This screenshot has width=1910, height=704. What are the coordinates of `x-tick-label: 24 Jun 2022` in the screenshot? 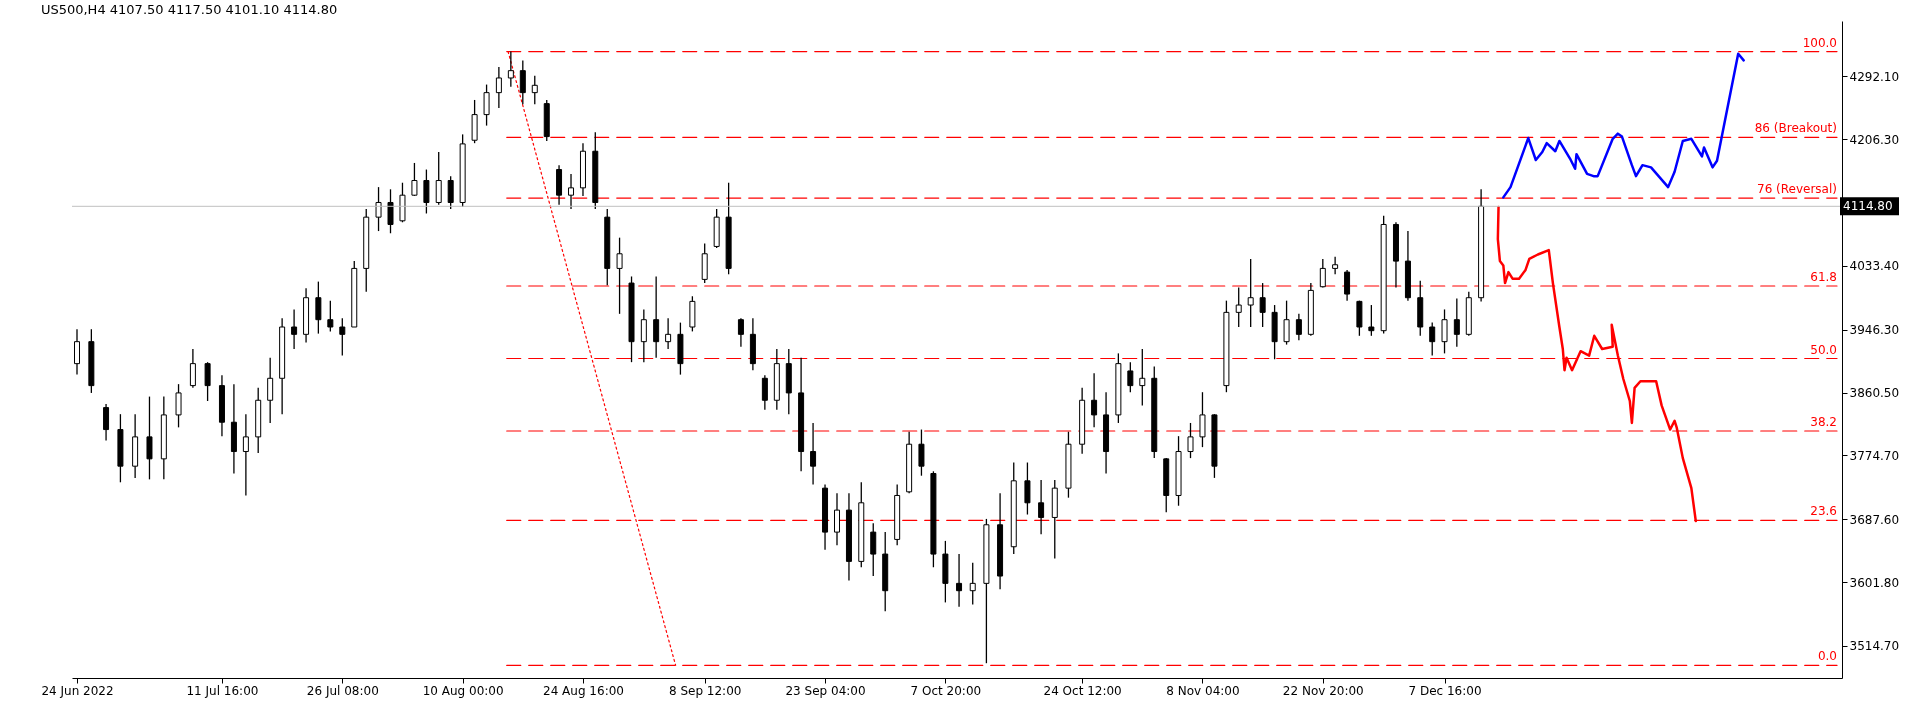 It's located at (77, 690).